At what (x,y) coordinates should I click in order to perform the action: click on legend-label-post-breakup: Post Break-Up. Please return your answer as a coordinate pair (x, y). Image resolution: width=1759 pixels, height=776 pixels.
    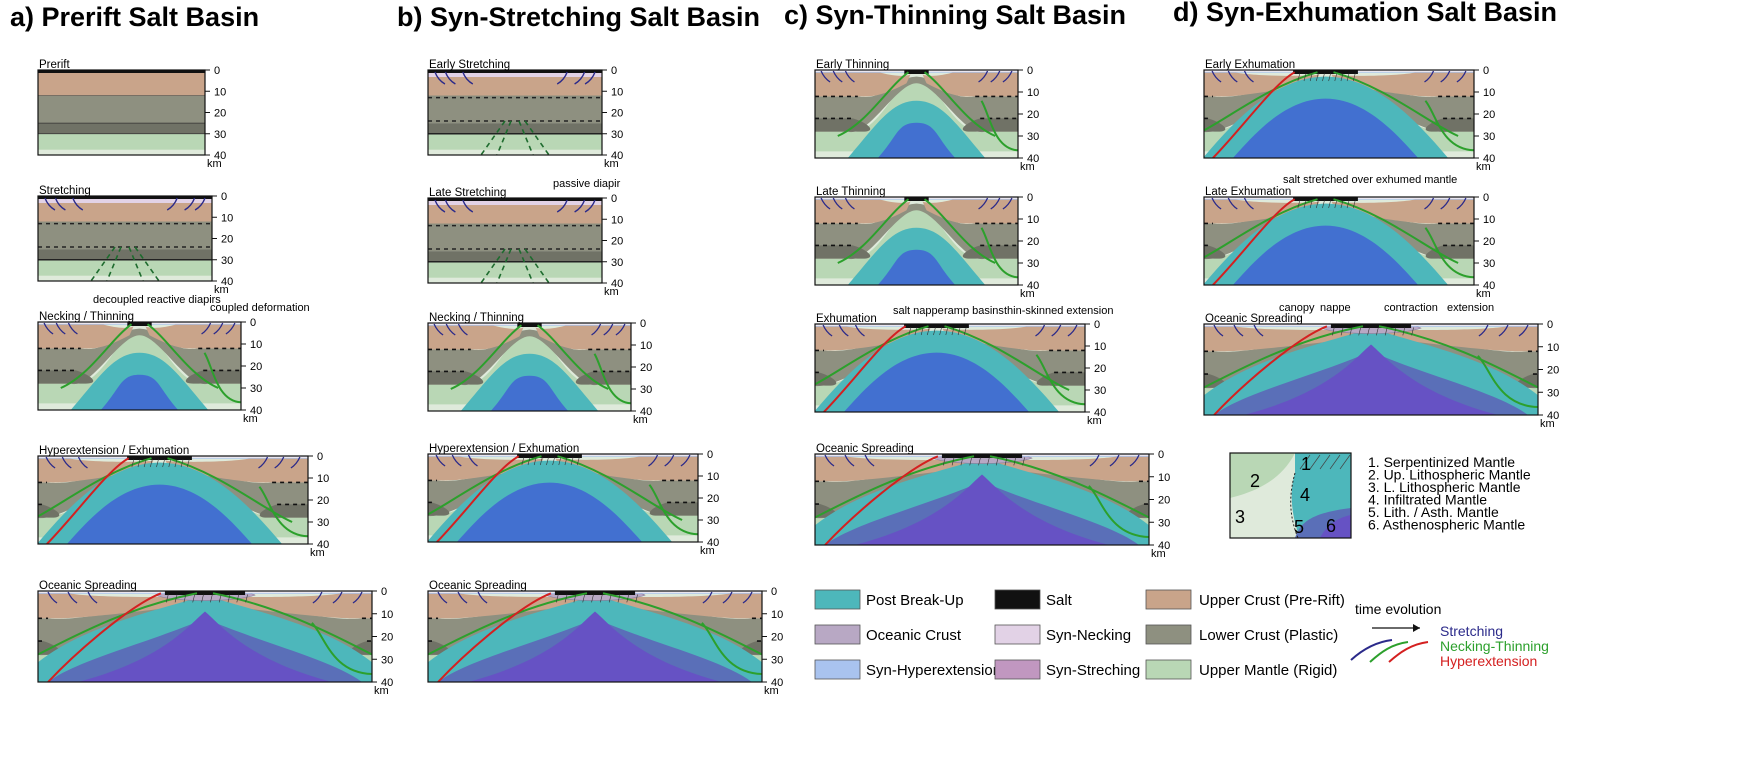
    Looking at the image, I should click on (915, 600).